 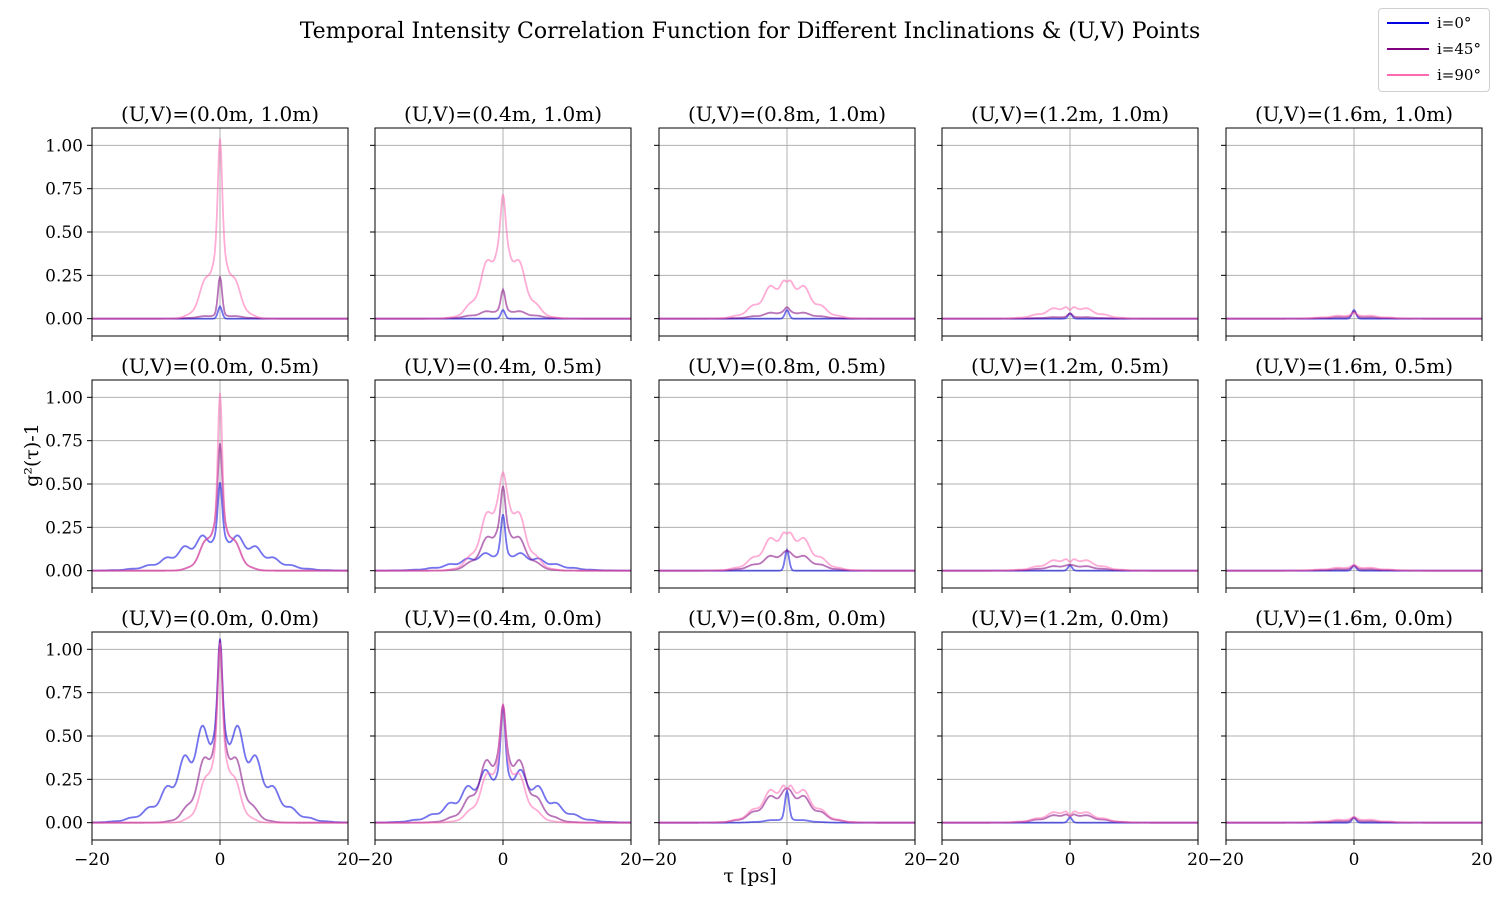 What do you see at coordinates (1068, 473) in the screenshot?
I see `panel-9: (U,V)=(1.2m, 0.5m)` at bounding box center [1068, 473].